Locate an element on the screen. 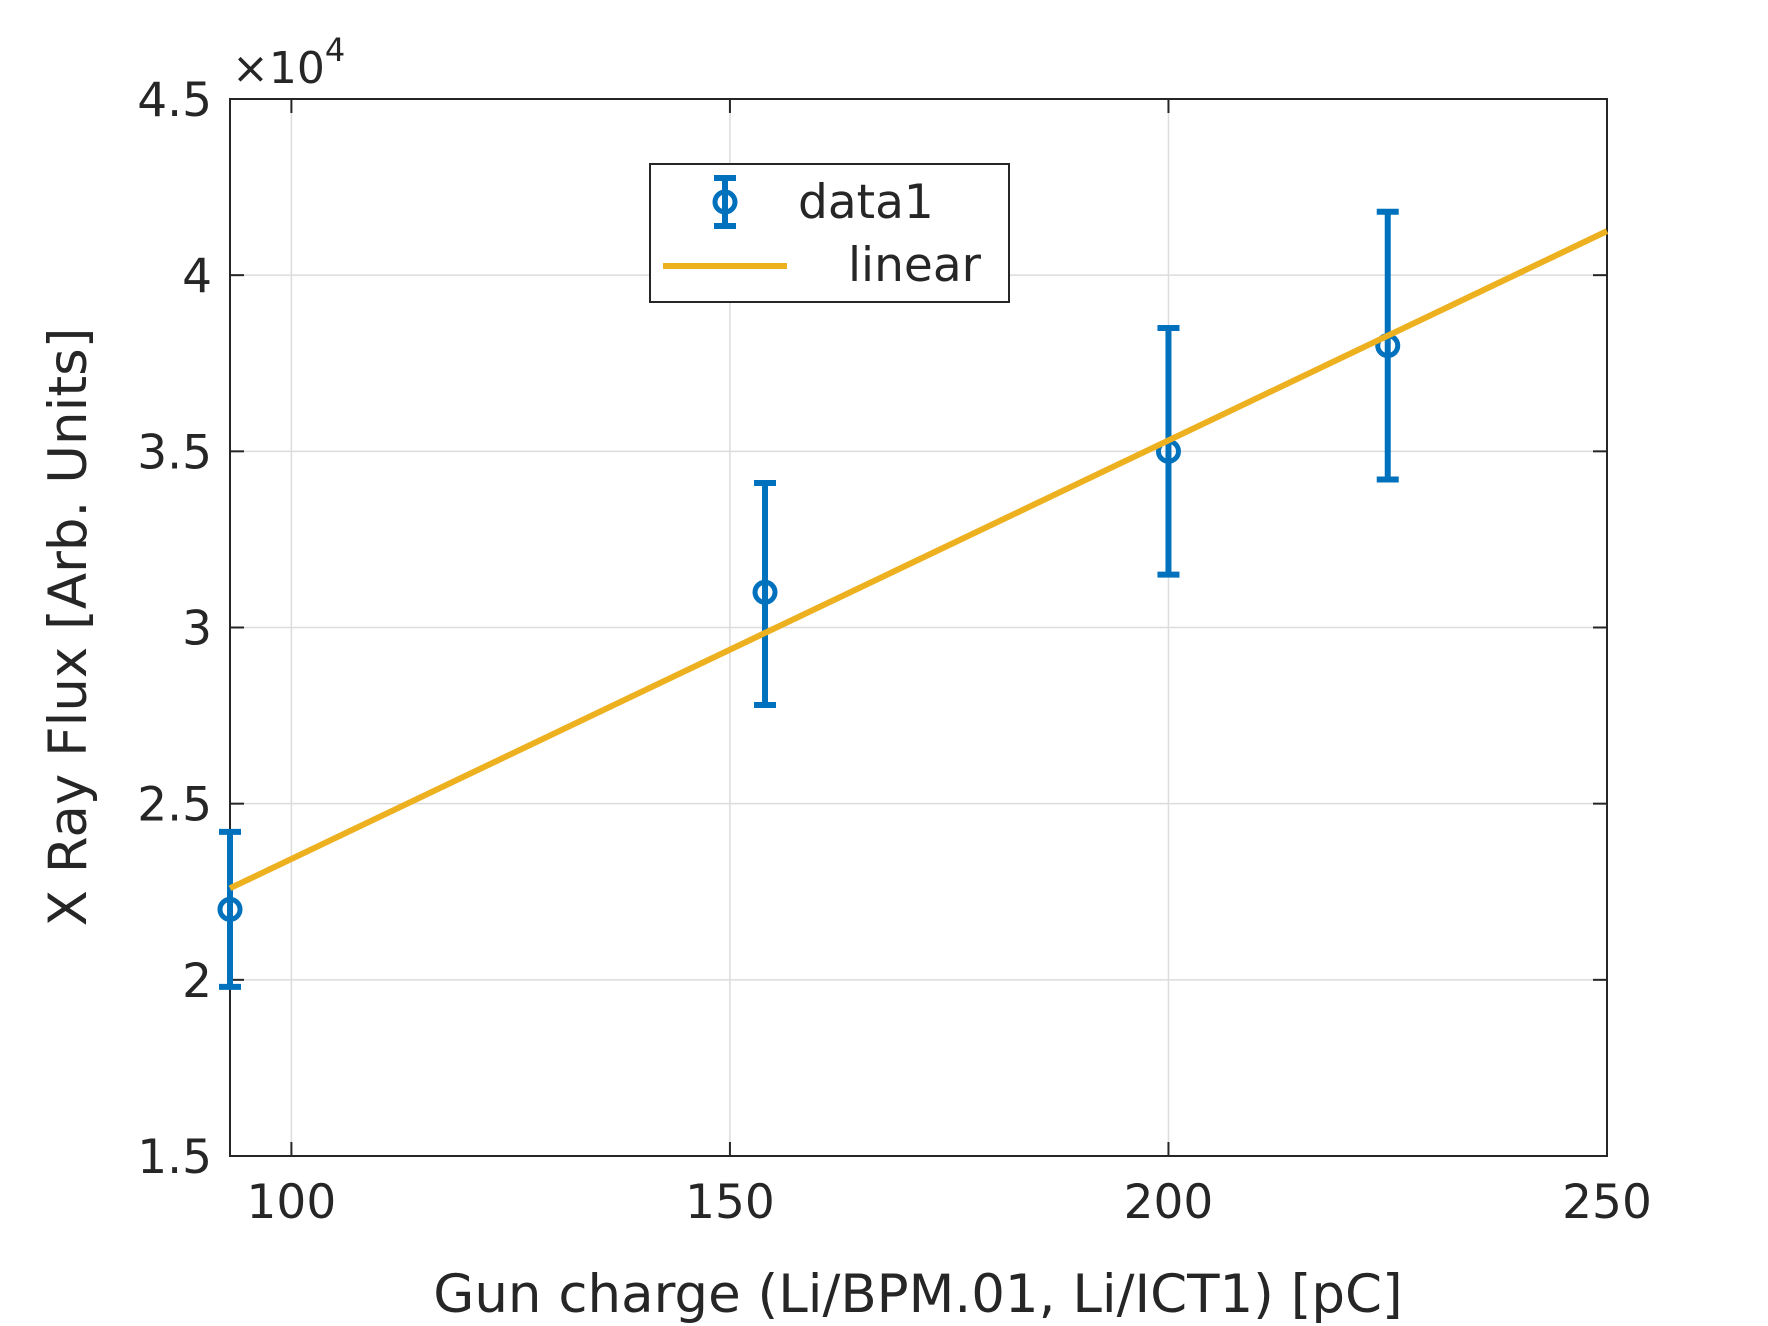 The height and width of the screenshot is (1326, 1768). legend: data1 linear is located at coordinates (829, 233).